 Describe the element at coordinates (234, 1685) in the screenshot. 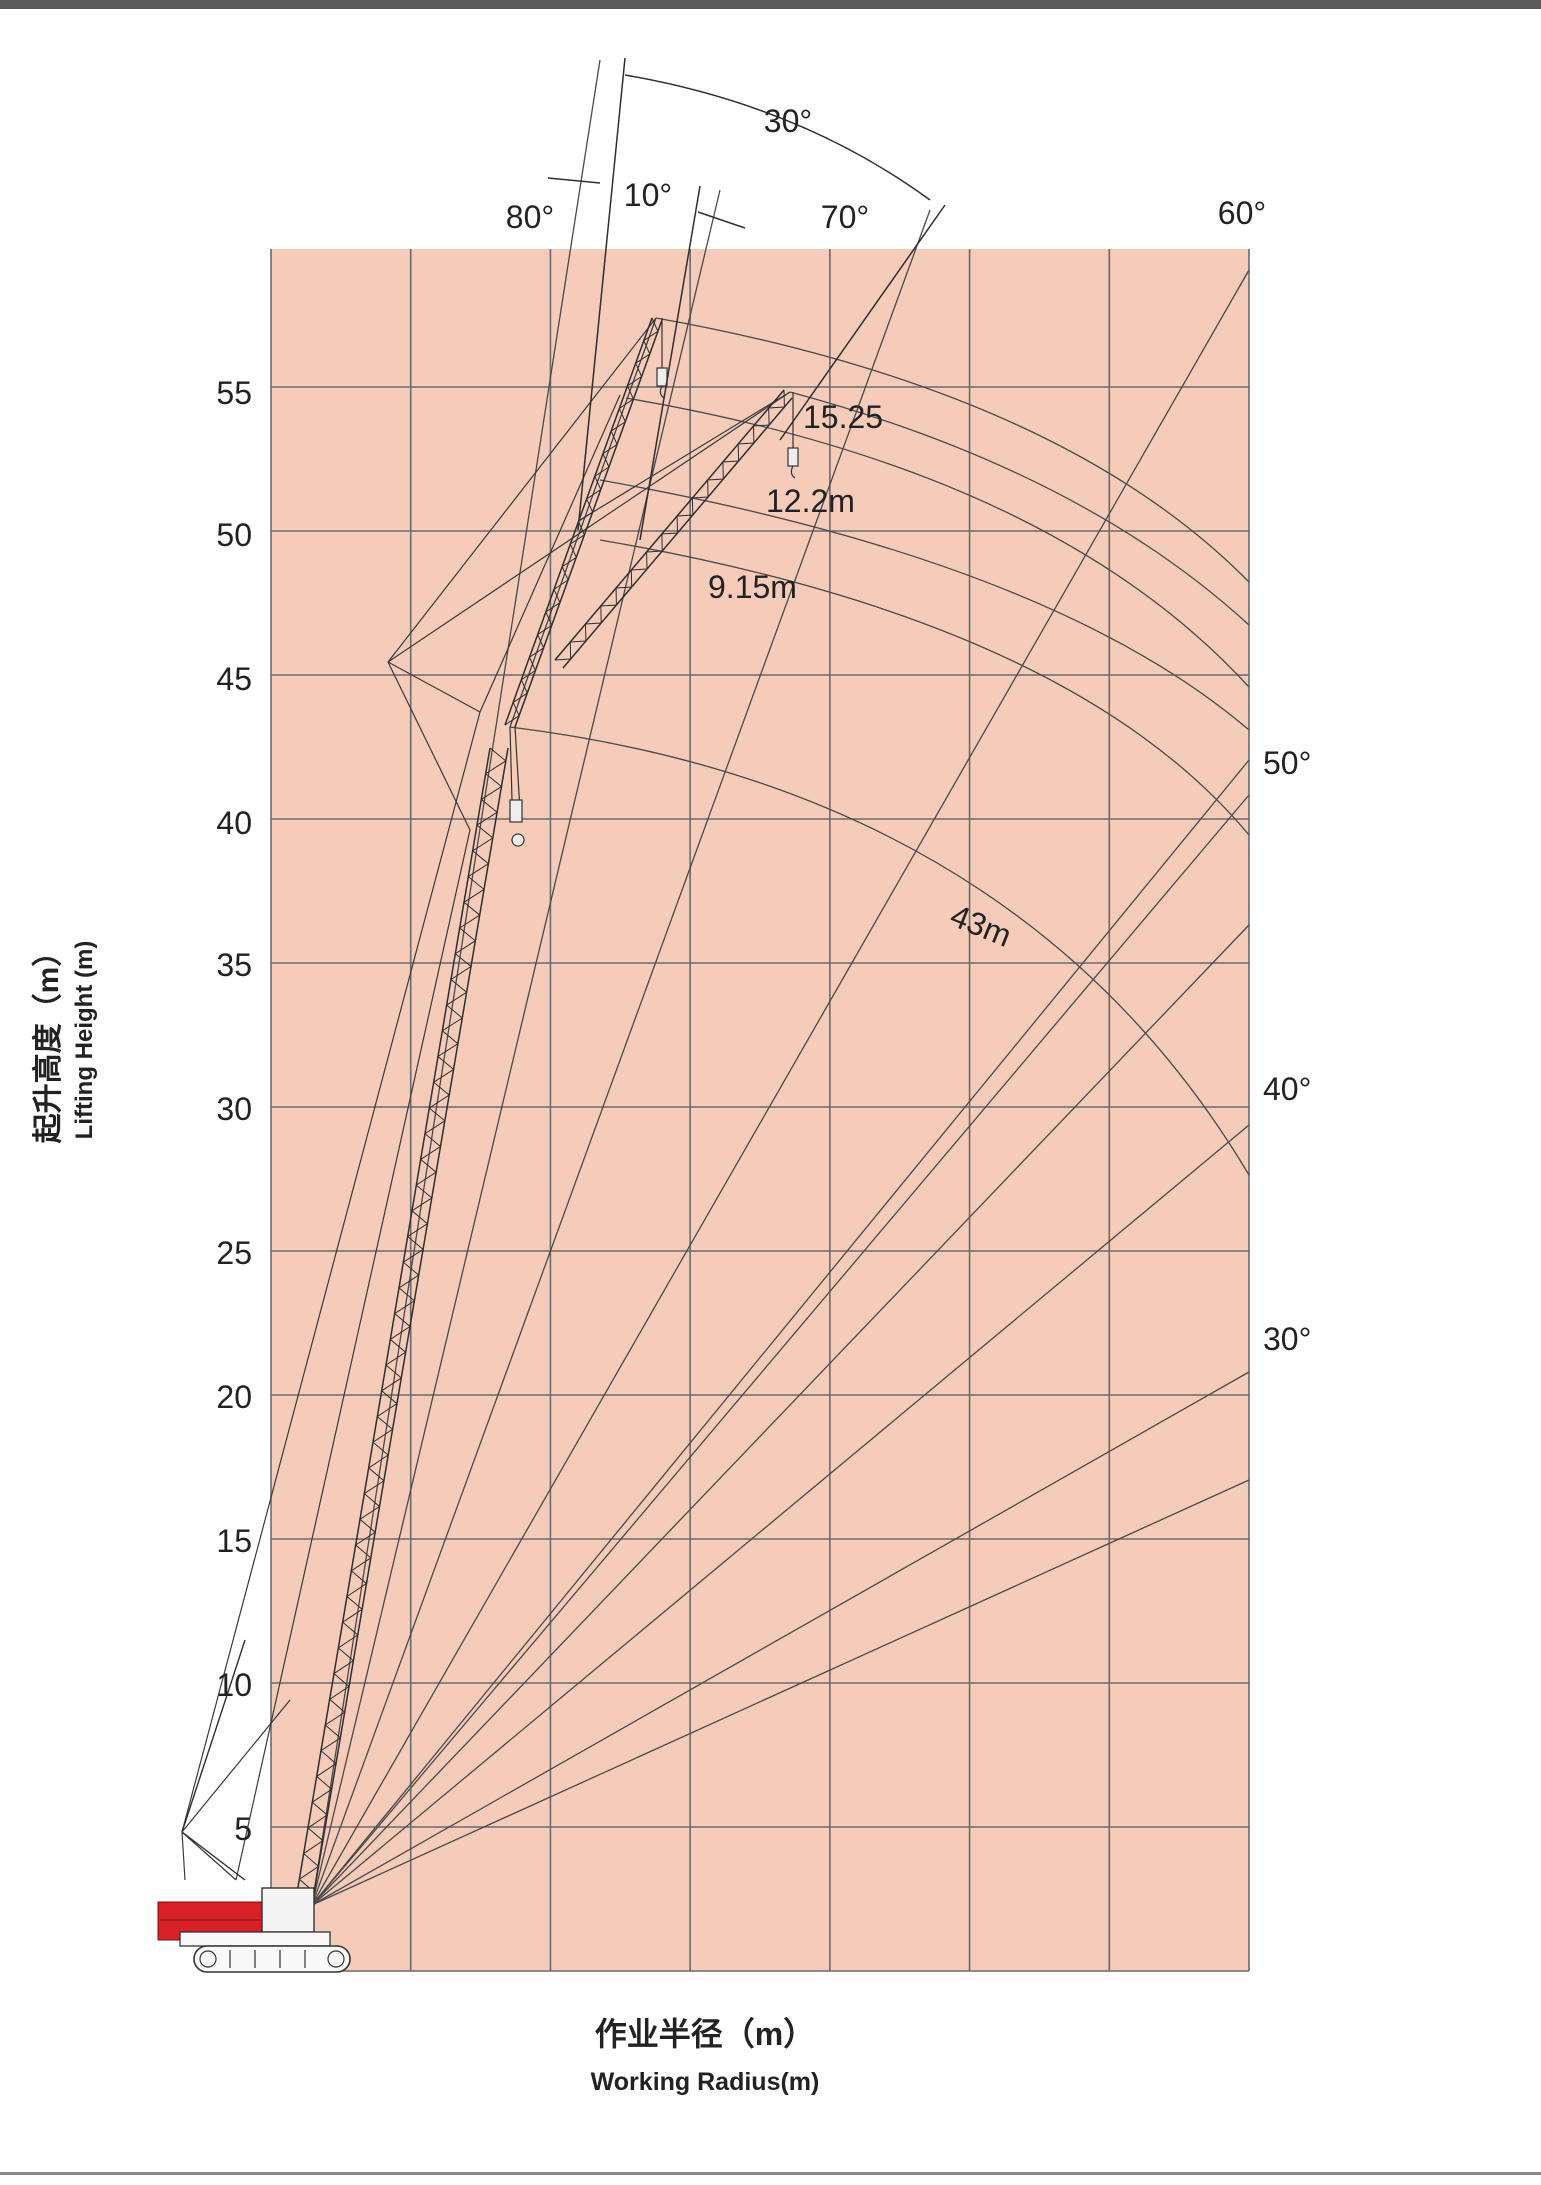

I see `y-tick-label: 10` at that location.